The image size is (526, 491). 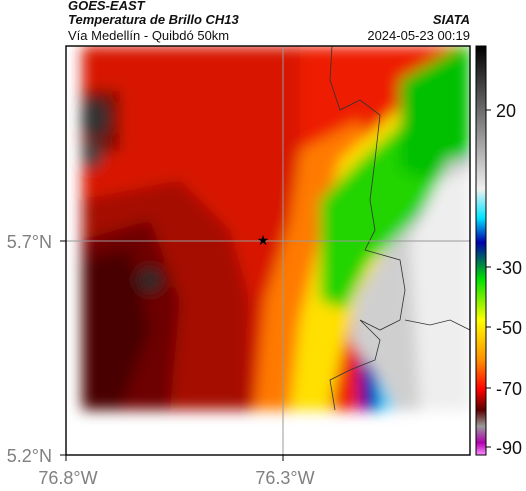 What do you see at coordinates (106, 6) in the screenshot?
I see `header-title-line1: GOES-EAST` at bounding box center [106, 6].